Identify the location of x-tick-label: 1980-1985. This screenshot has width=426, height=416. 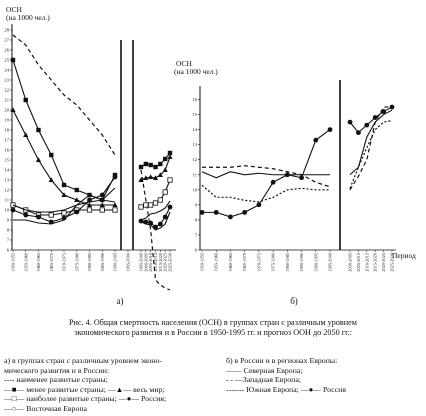
(89, 262).